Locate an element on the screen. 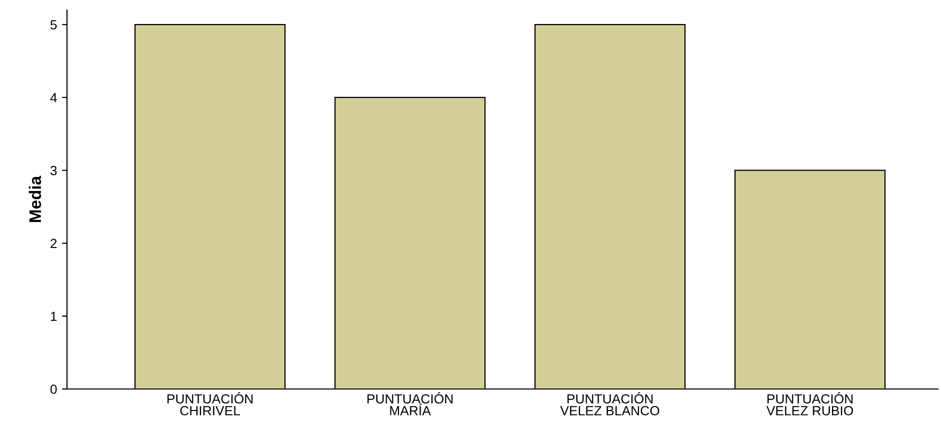 This screenshot has width=941, height=426. y-tick-label: 1 is located at coordinates (53, 316).